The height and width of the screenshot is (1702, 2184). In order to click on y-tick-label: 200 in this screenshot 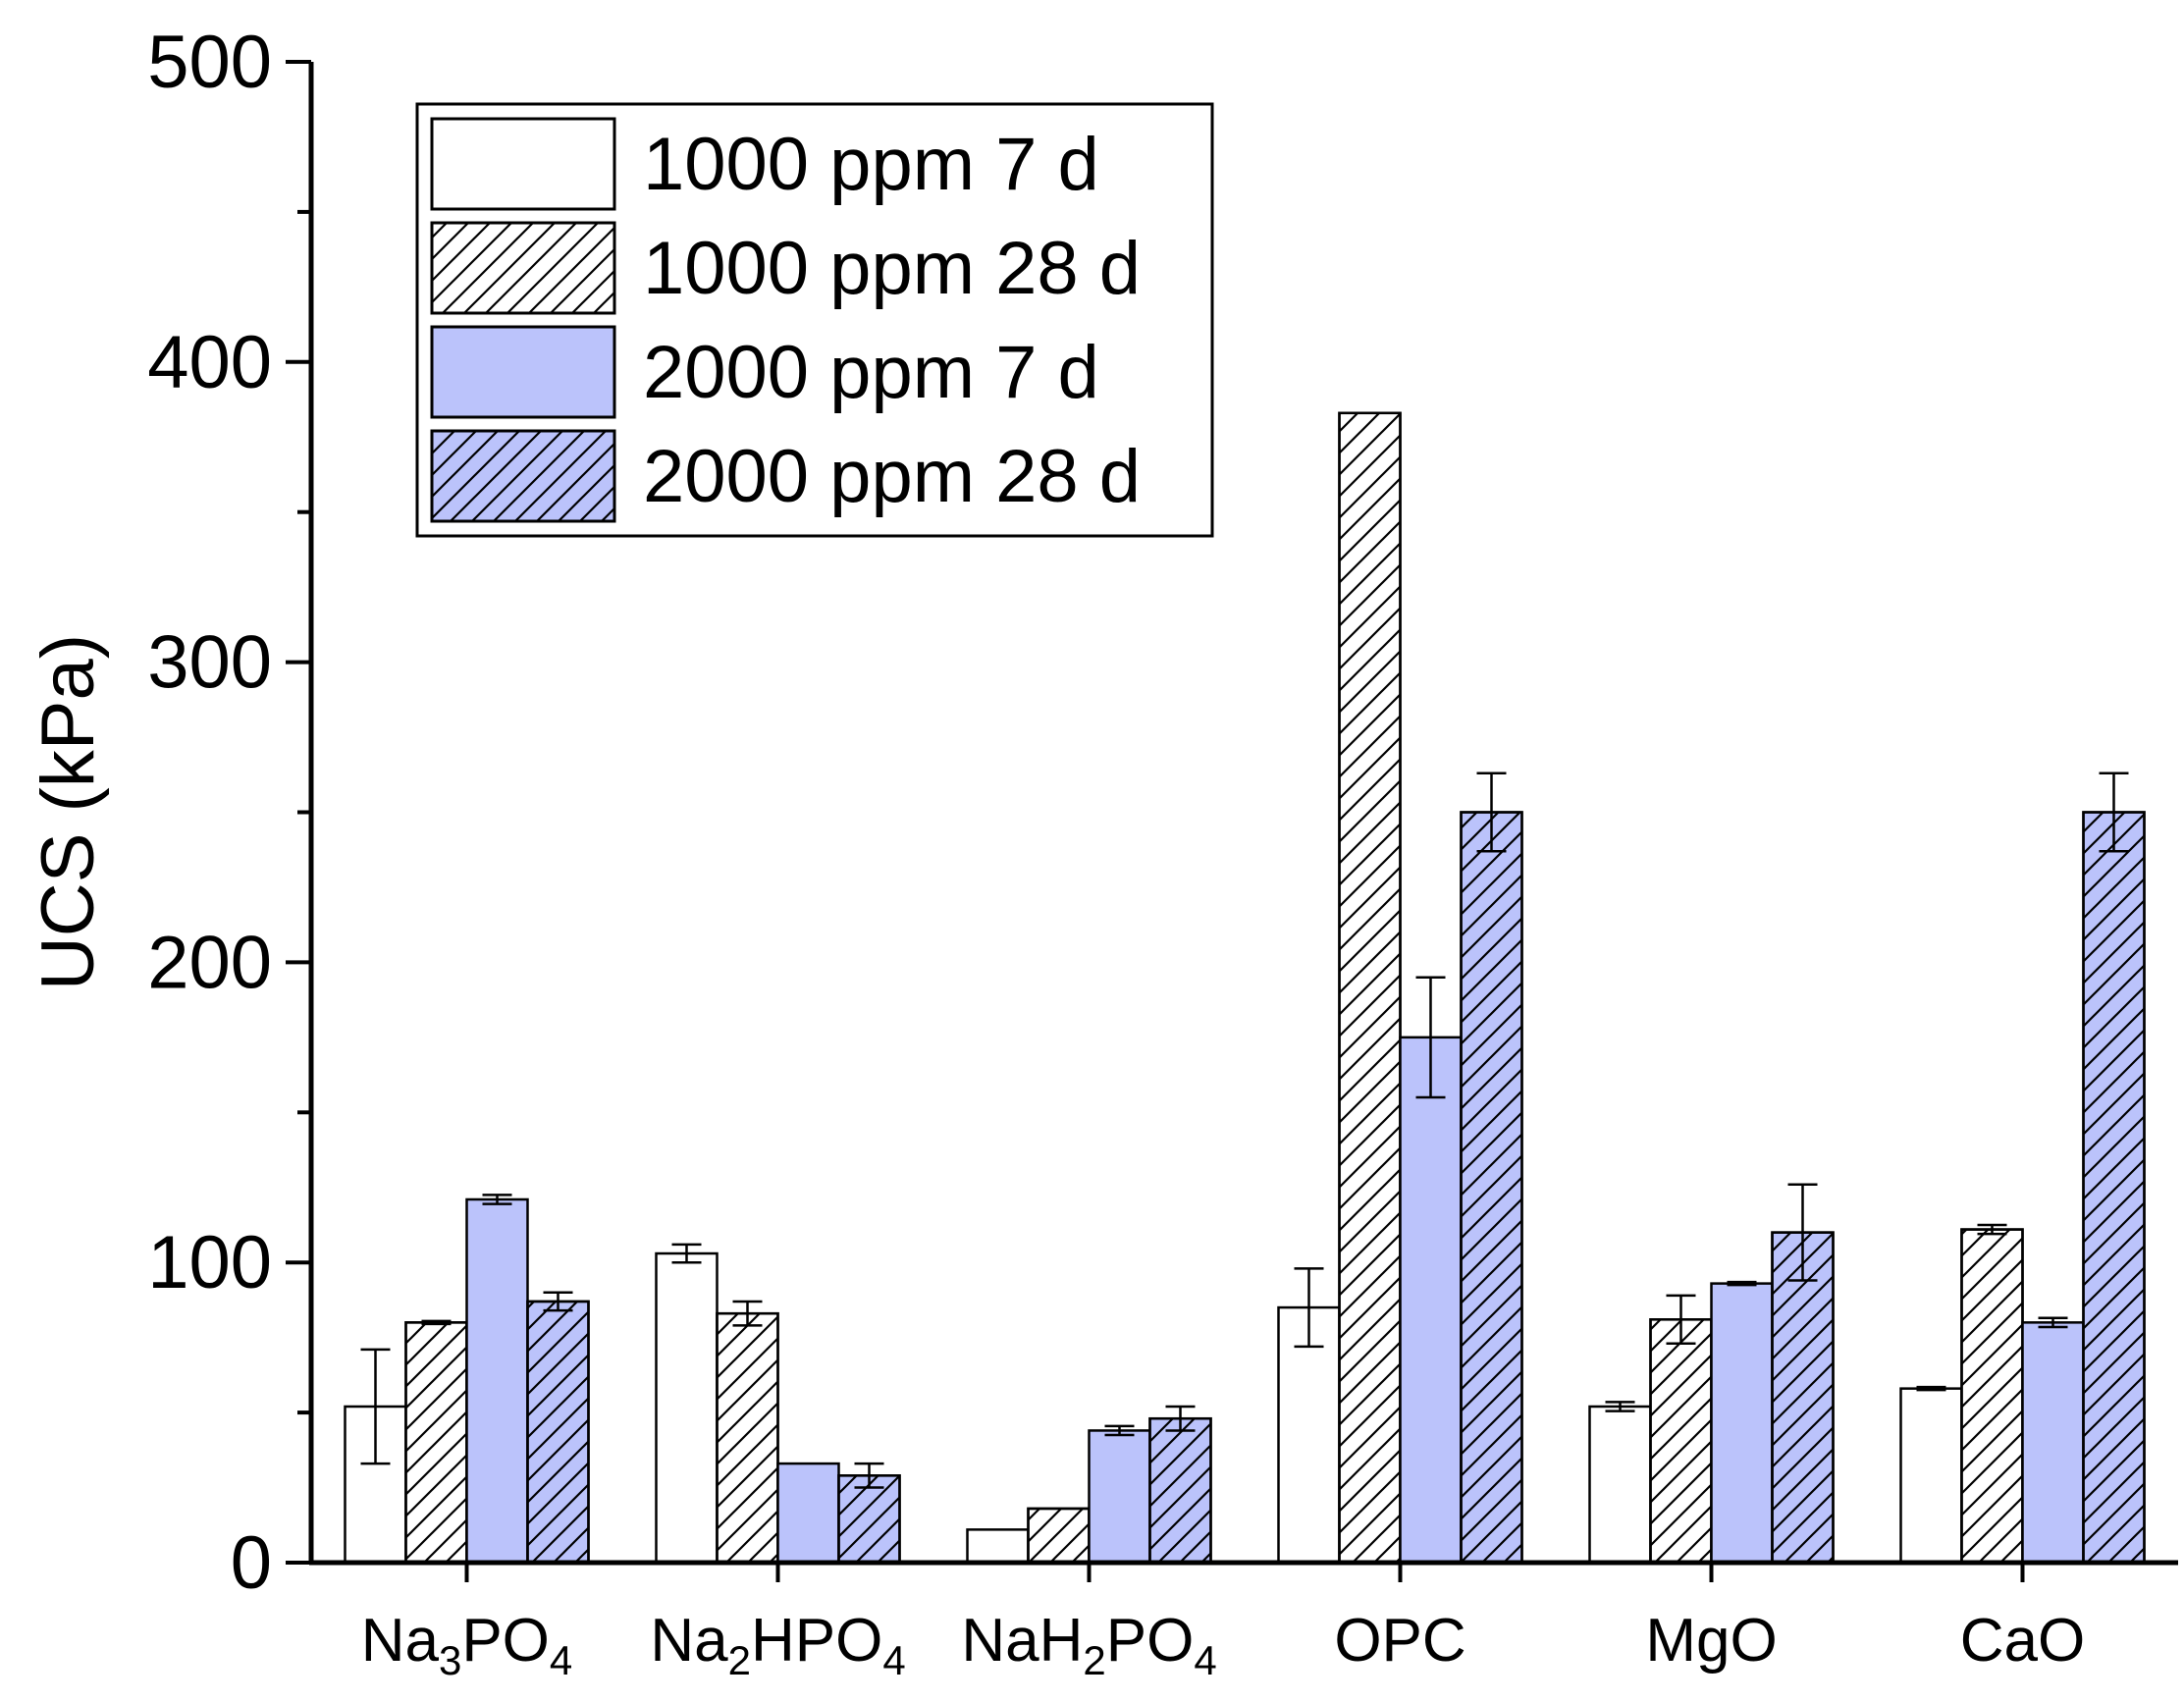, I will do `click(209, 962)`.